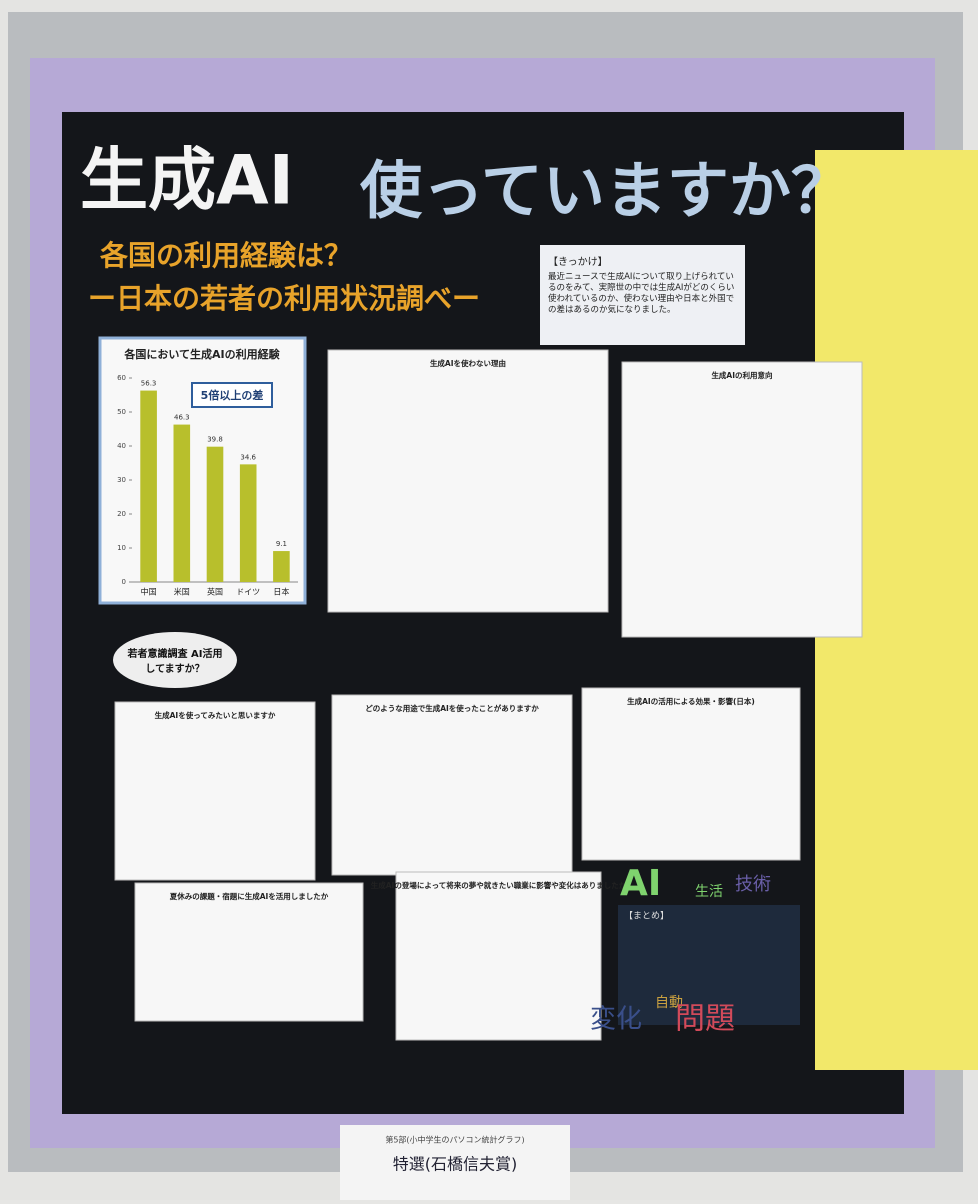  I want to click on trigger-heading: 【きっかけ】, so click(578, 262).